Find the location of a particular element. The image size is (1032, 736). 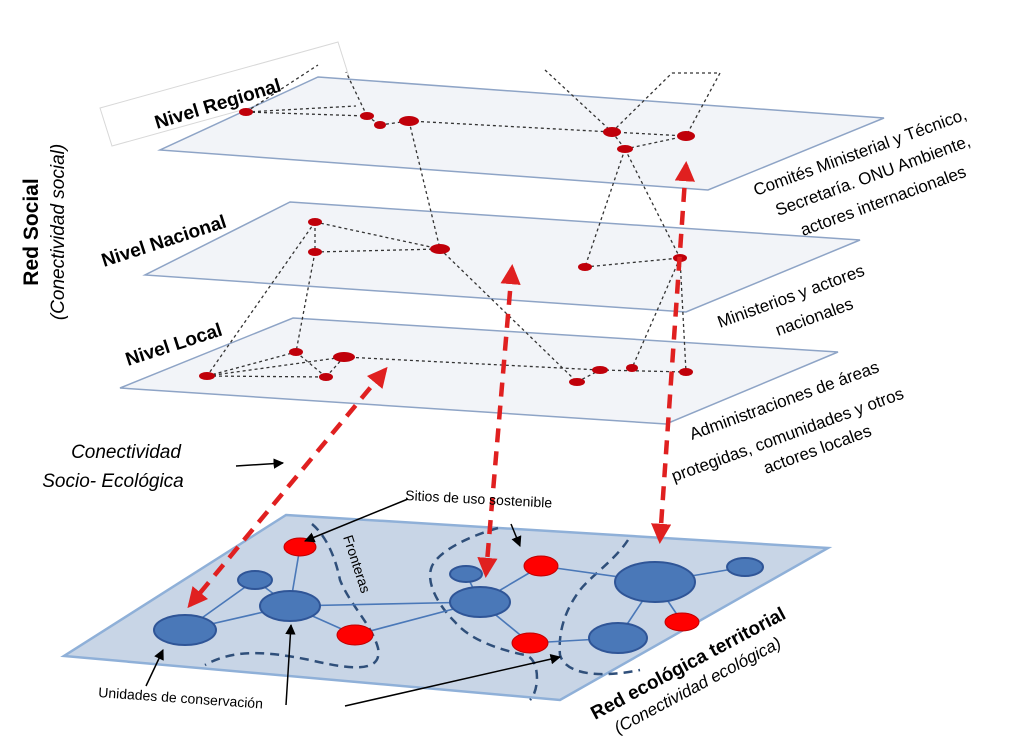

callout-arrows is located at coordinates (353, 582).